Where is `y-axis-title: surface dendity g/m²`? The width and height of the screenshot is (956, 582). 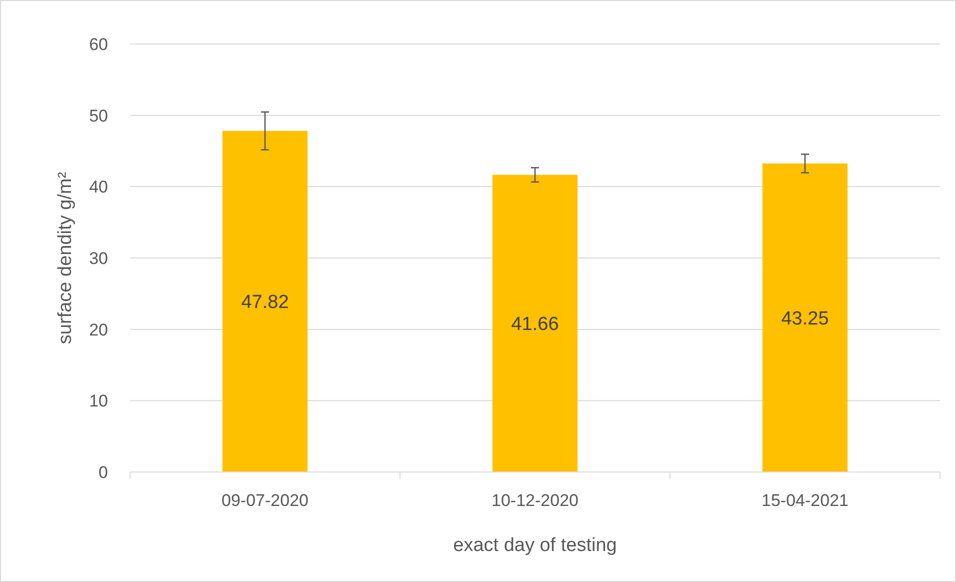 y-axis-title: surface dendity g/m² is located at coordinates (65, 258).